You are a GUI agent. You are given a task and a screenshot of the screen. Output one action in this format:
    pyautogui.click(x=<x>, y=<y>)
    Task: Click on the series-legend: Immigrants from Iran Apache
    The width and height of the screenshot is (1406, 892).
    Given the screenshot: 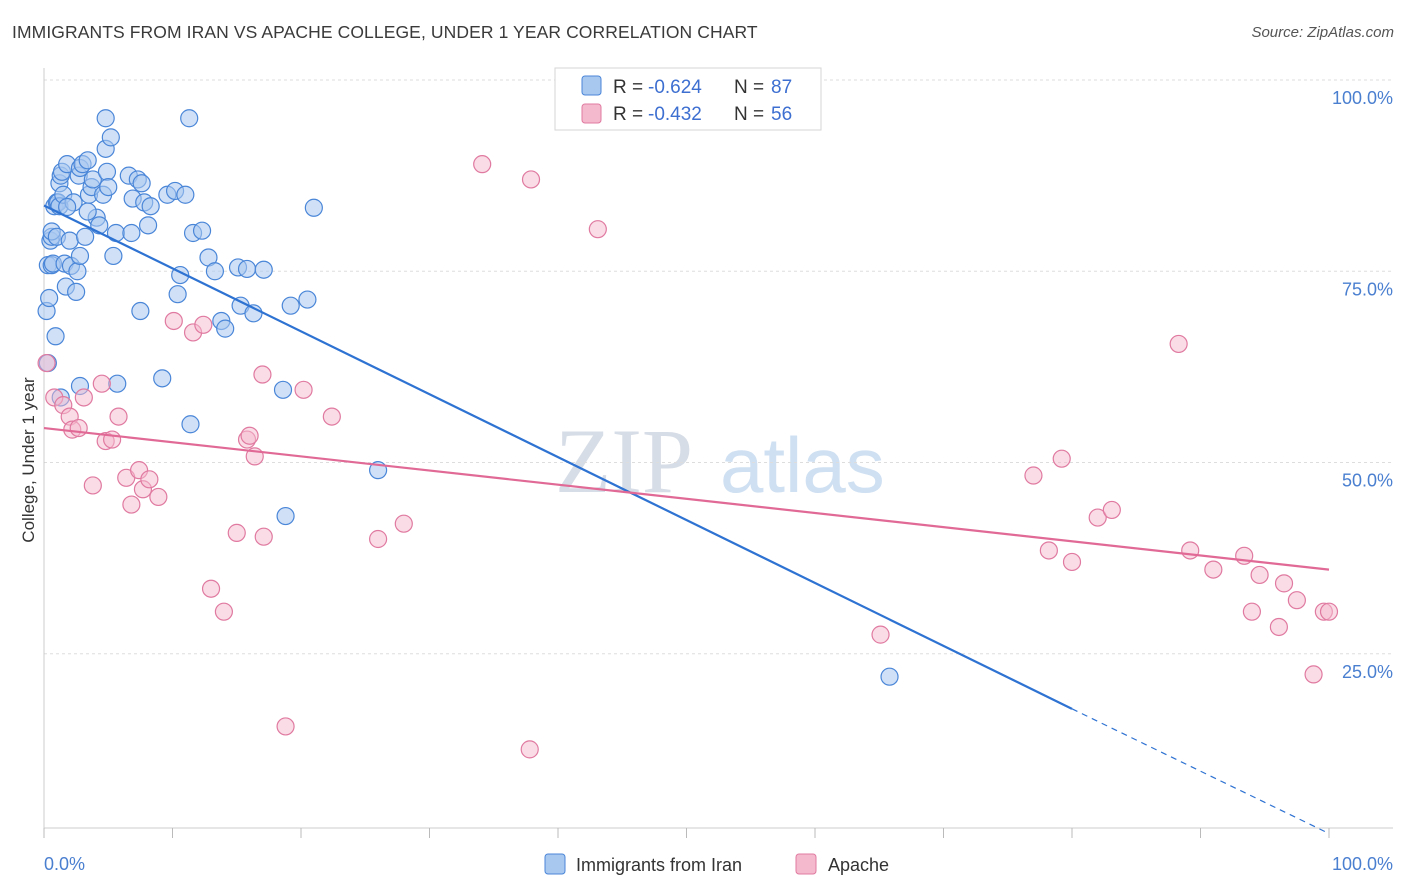 What is the action you would take?
    pyautogui.click(x=716, y=864)
    